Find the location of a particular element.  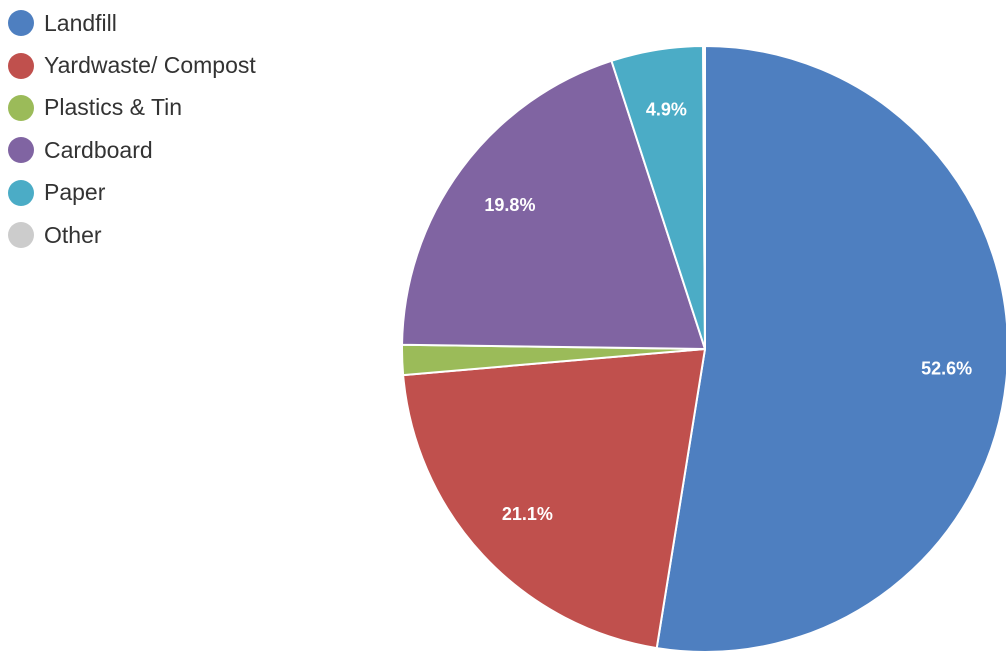

legend-label-cardboard: Cardboard is located at coordinates (98, 149).